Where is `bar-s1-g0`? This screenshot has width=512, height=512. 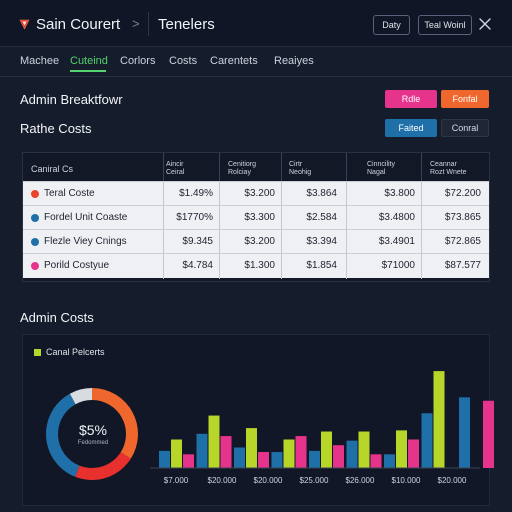
bar-s1-g0 is located at coordinates (176, 453).